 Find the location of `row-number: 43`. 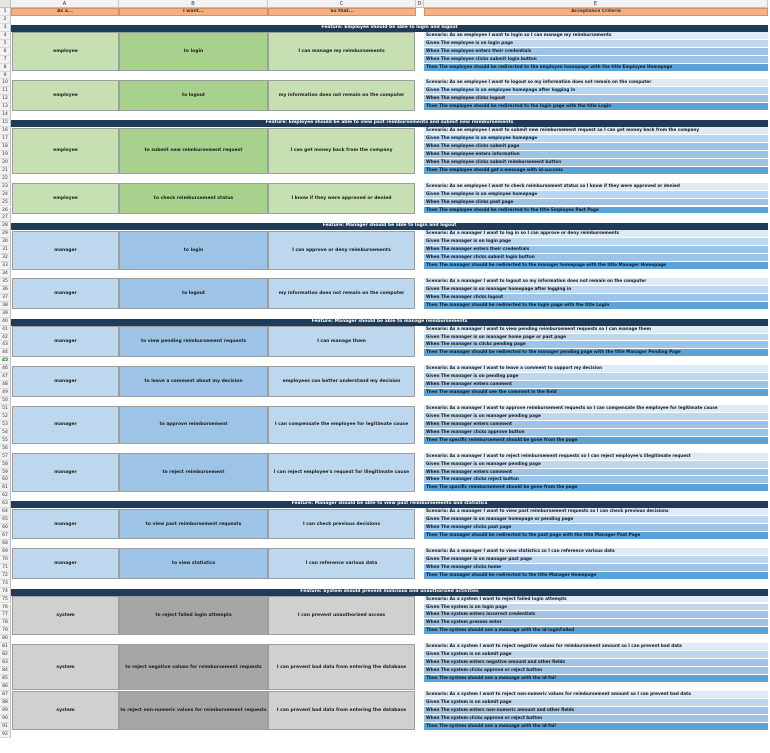

row-number: 43 is located at coordinates (5, 345).